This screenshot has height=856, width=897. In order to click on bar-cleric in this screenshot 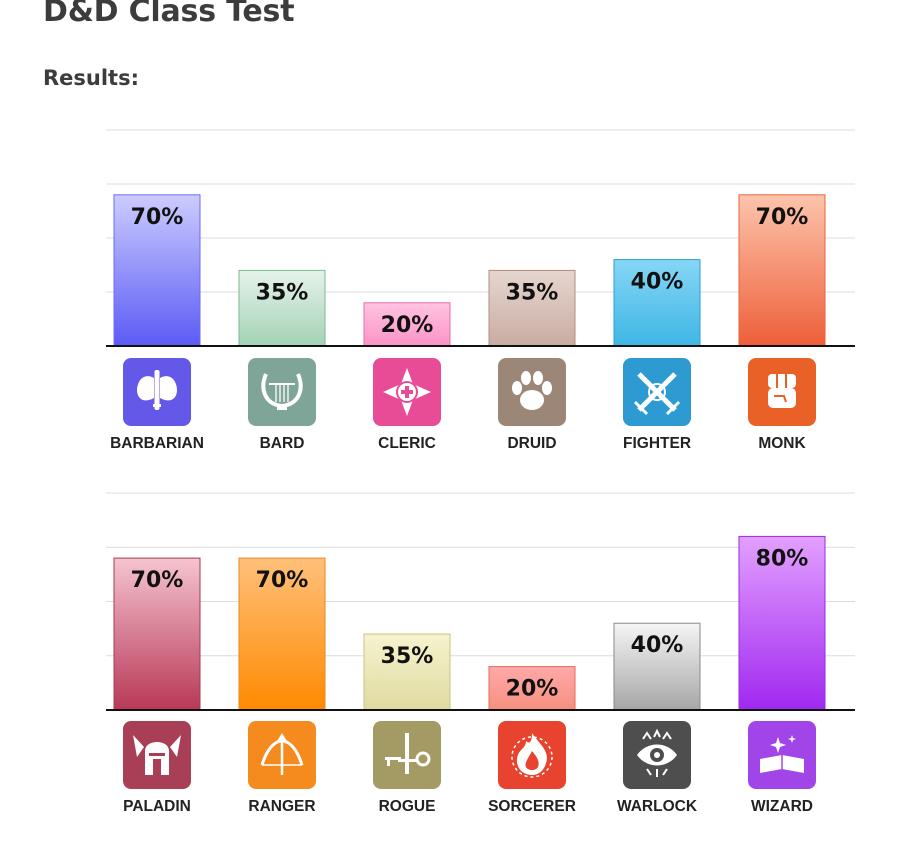, I will do `click(407, 324)`.